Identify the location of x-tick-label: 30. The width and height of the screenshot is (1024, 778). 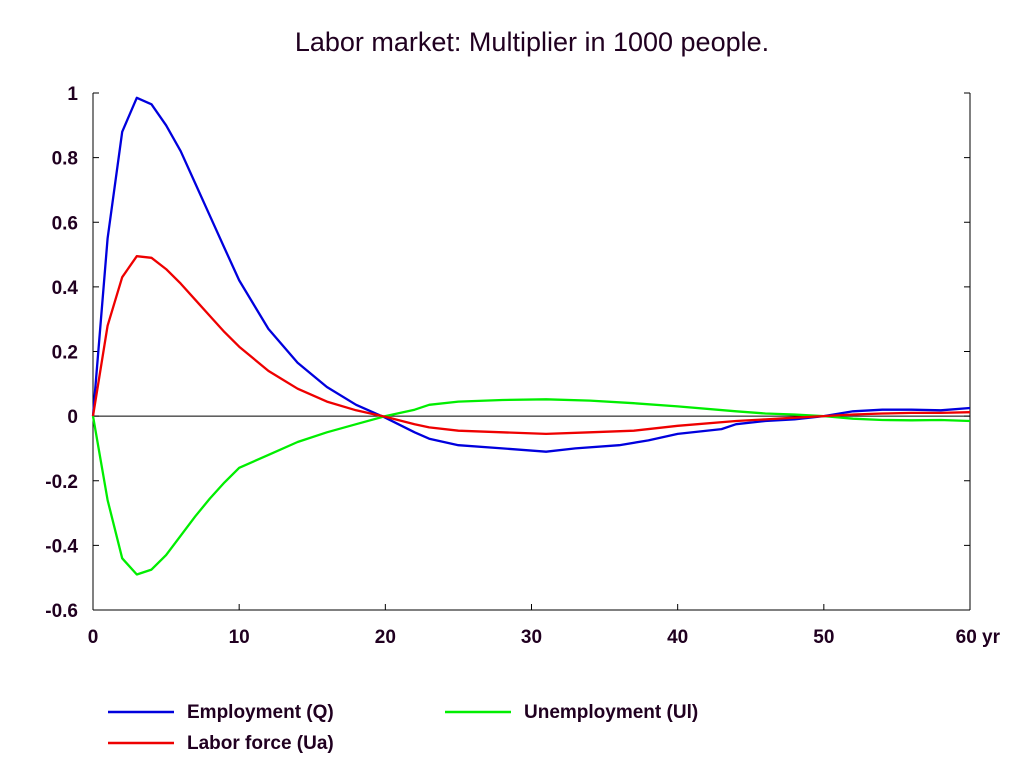
(531, 637).